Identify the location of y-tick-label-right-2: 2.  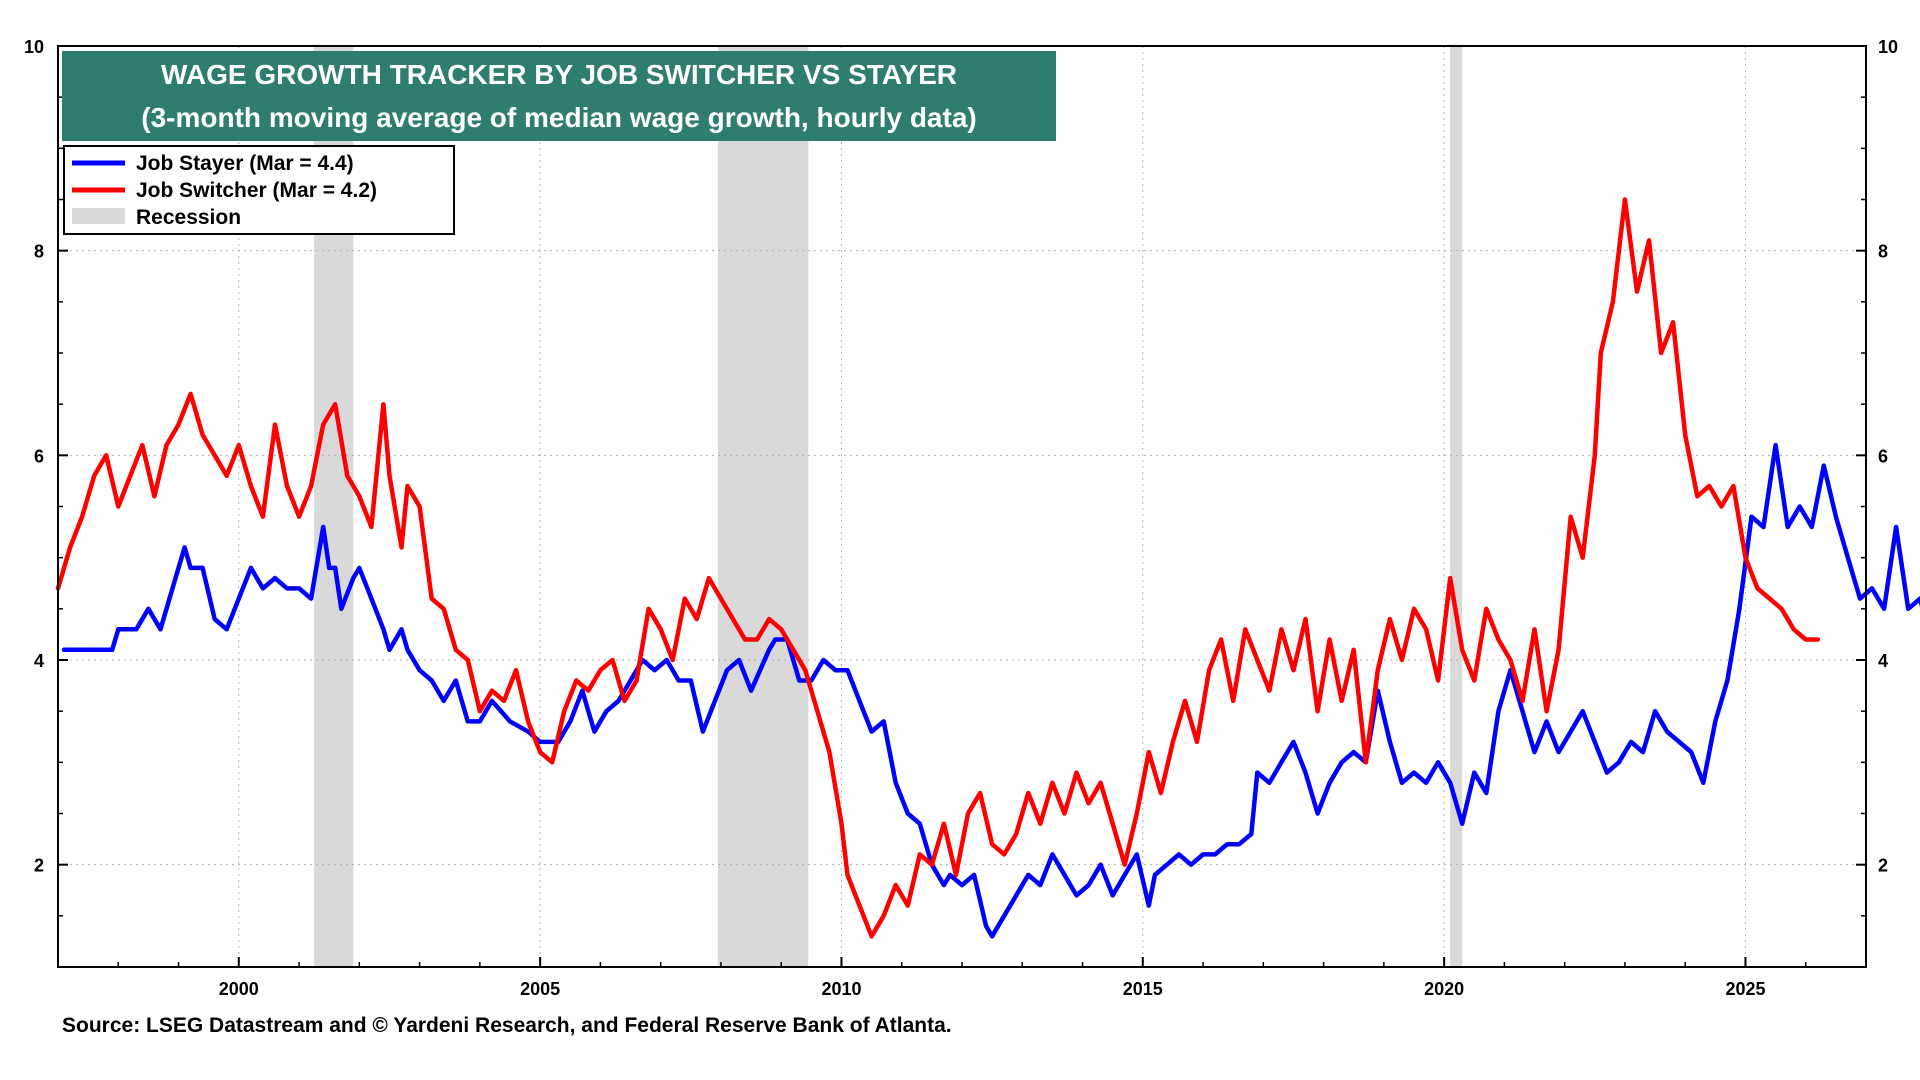
(1883, 866).